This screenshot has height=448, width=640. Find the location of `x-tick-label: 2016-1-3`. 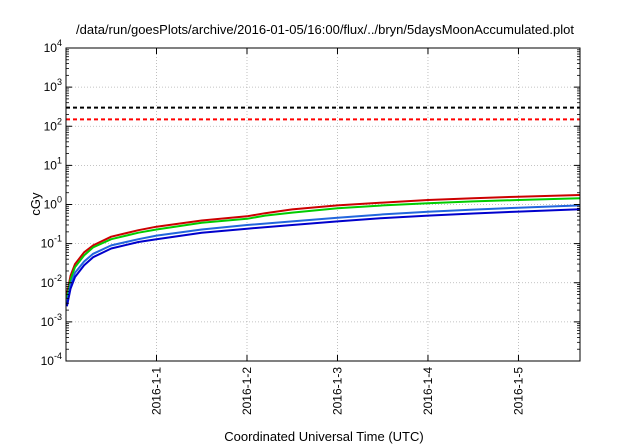

x-tick-label: 2016-1-3 is located at coordinates (337, 391).